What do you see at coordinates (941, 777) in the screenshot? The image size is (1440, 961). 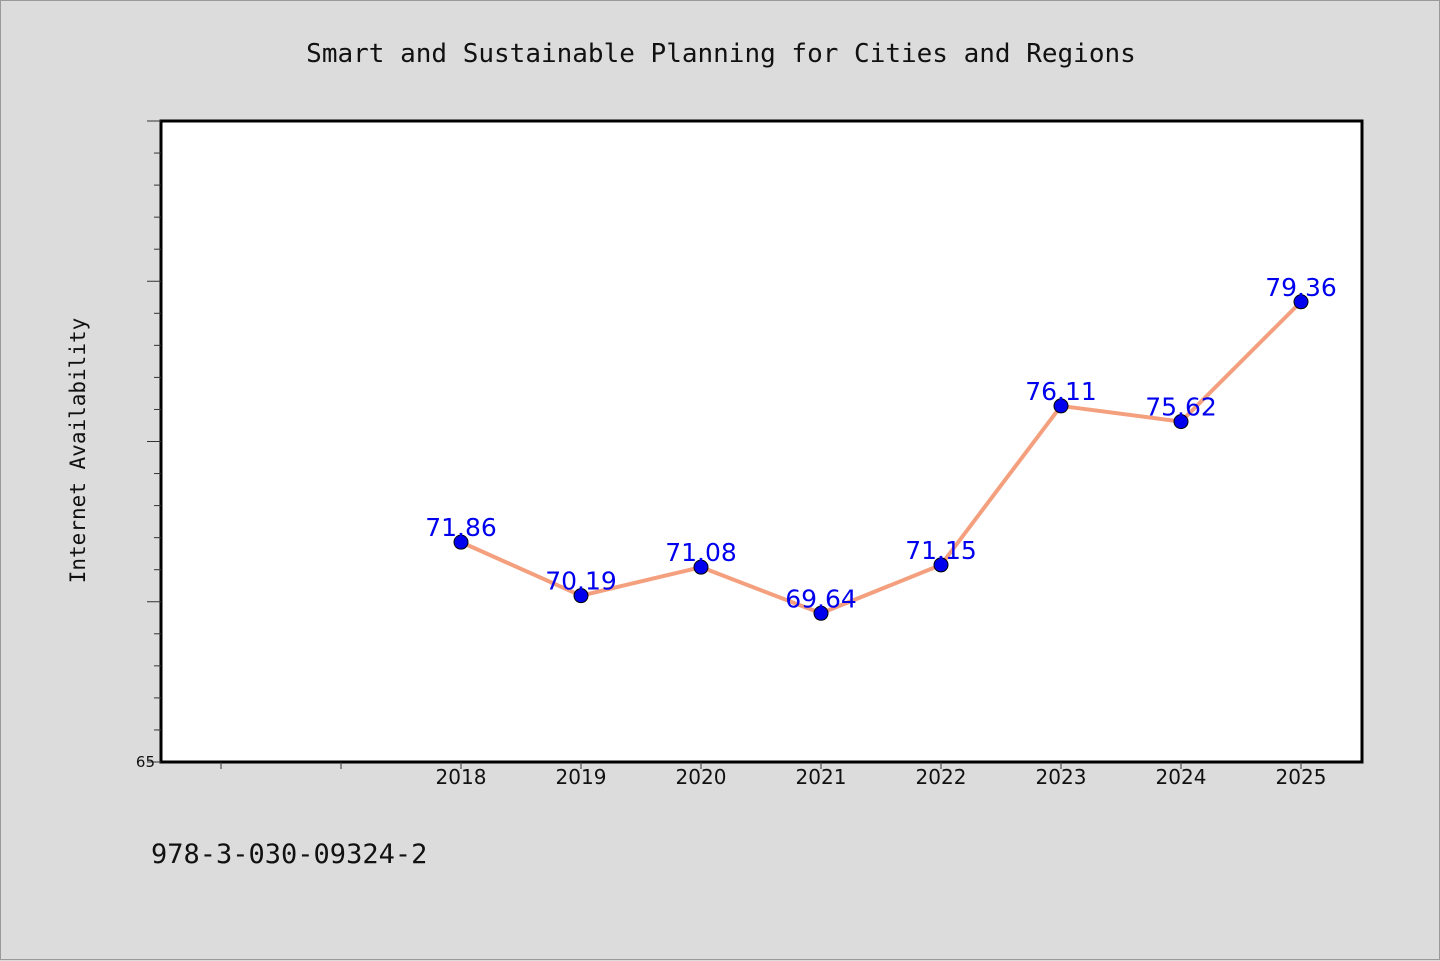 I see `x-tick-label: 2022` at bounding box center [941, 777].